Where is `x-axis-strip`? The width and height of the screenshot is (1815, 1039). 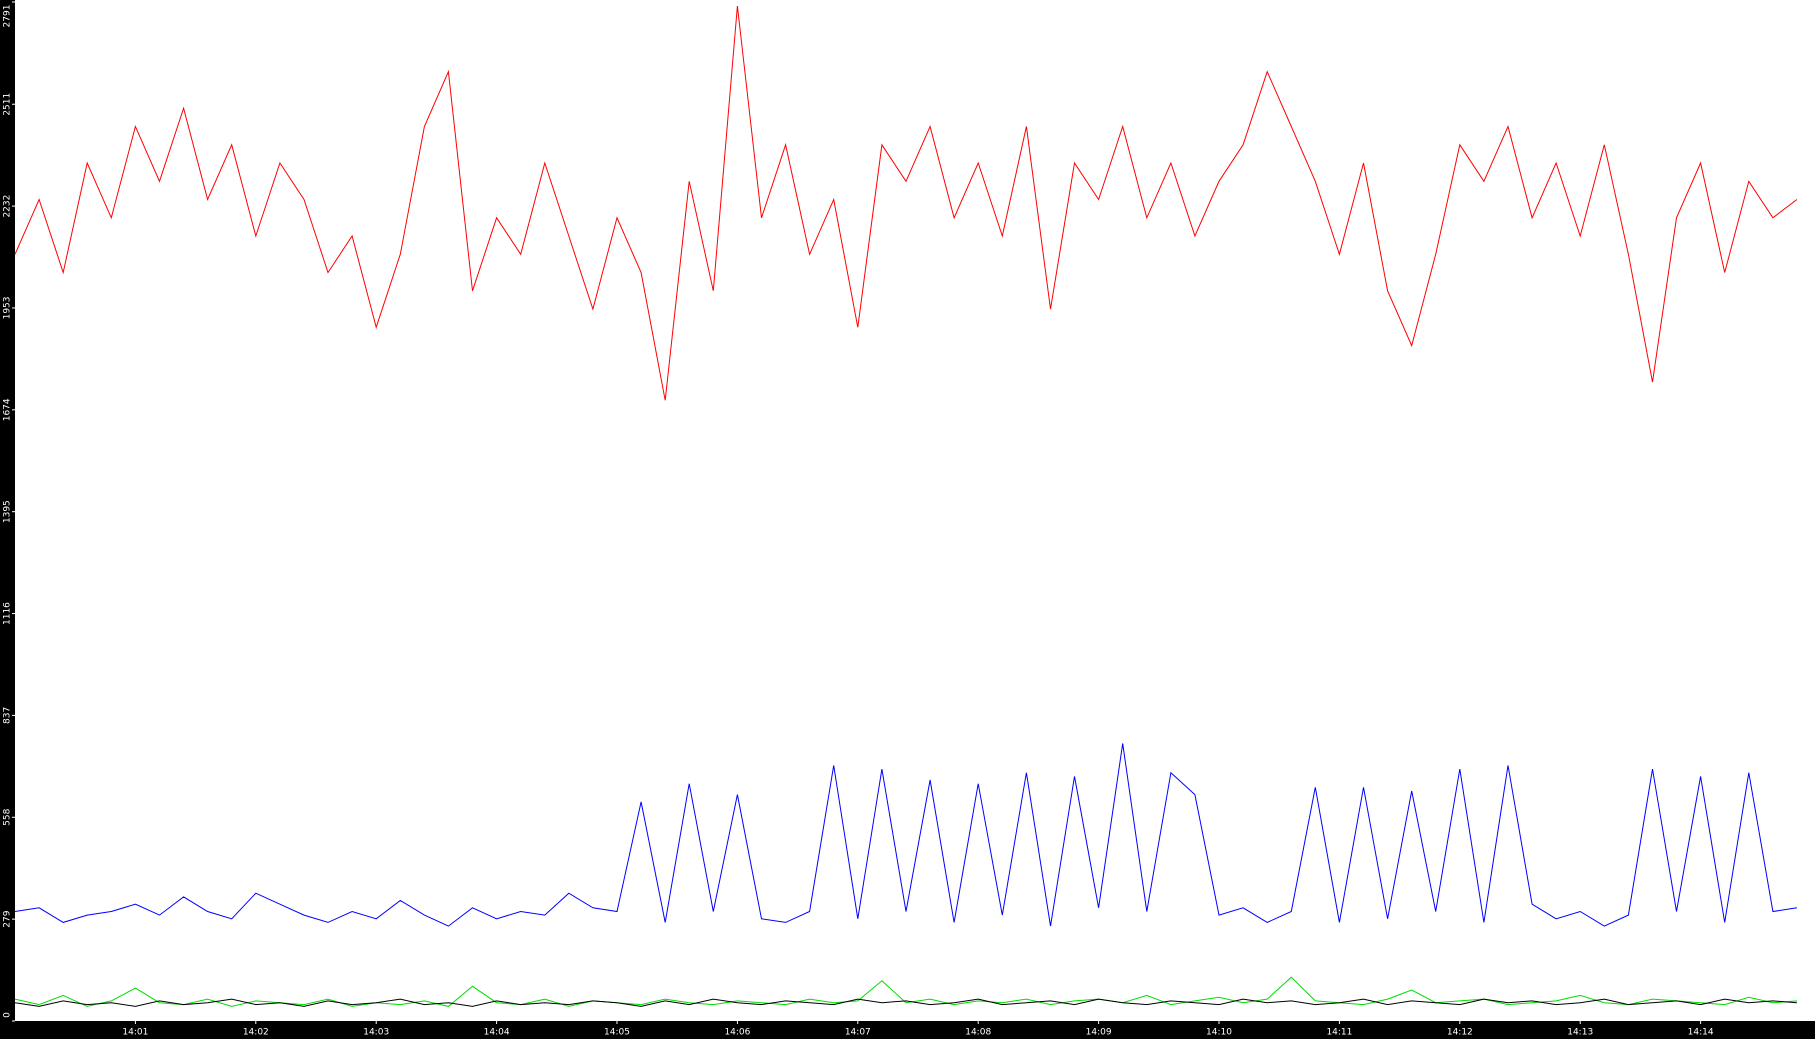
x-axis-strip is located at coordinates (907, 1030).